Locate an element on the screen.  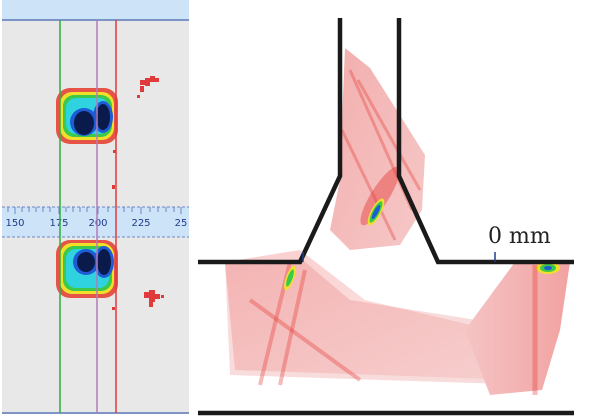
horizontal-scale-bar: 150 175 200 225 25 is located at coordinates (95, 222).